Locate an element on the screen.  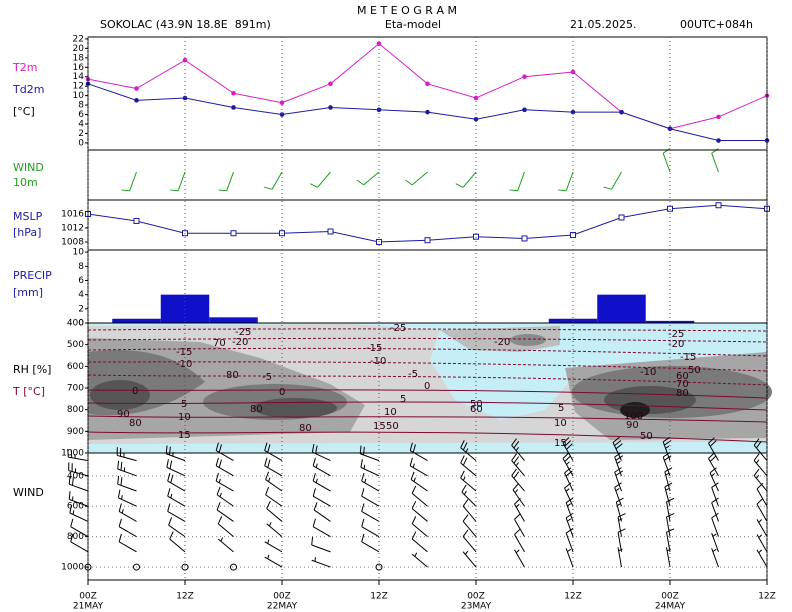
y-tick-label: 10 is located at coordinates (79, 96).